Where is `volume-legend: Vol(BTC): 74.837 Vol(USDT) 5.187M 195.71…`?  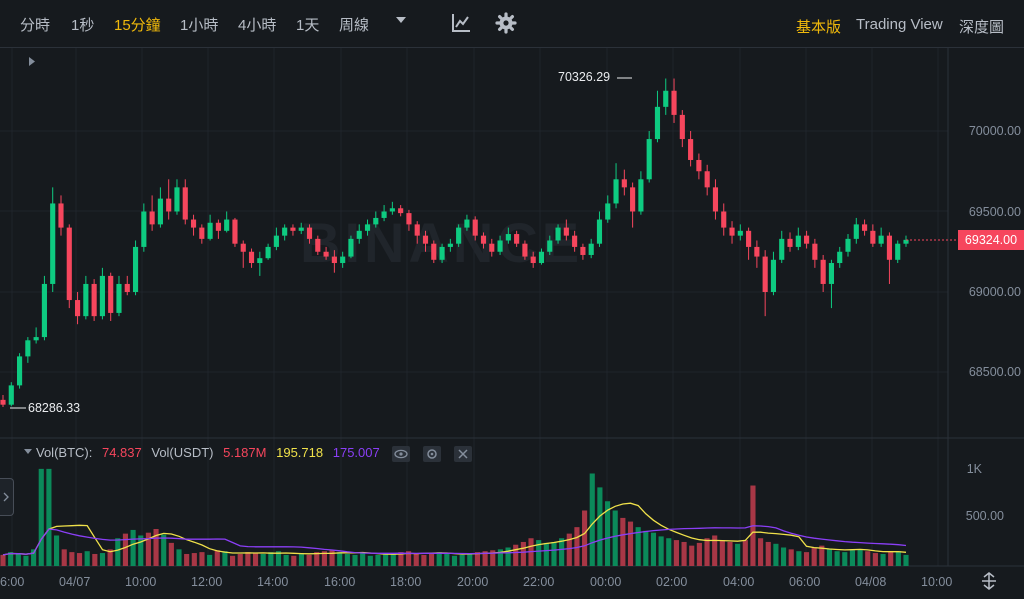 volume-legend: Vol(BTC): 74.837 Vol(USDT) 5.187M 195.71… is located at coordinates (251, 454).